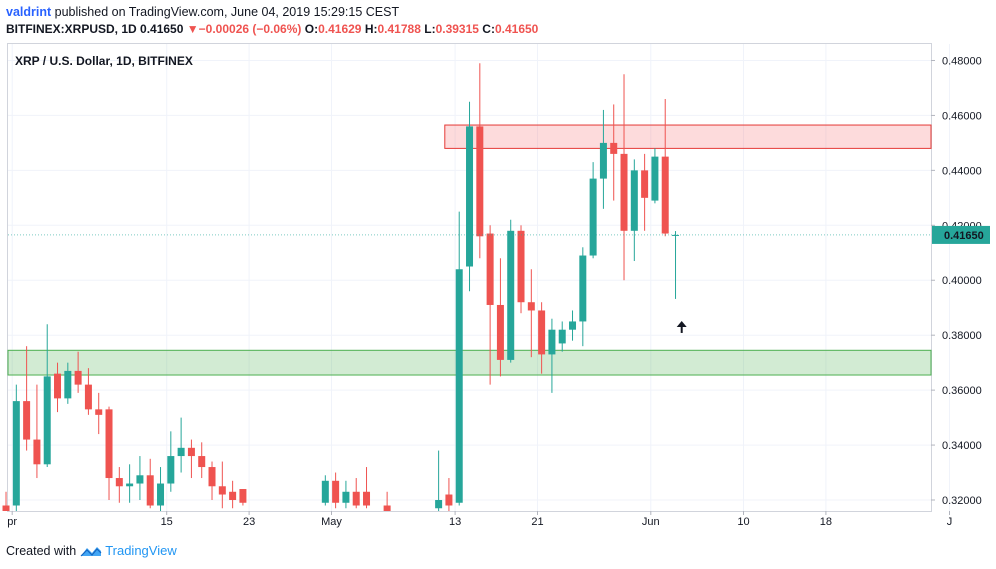 The height and width of the screenshot is (569, 996). I want to click on price-tag-text: 0.41650, so click(964, 236).